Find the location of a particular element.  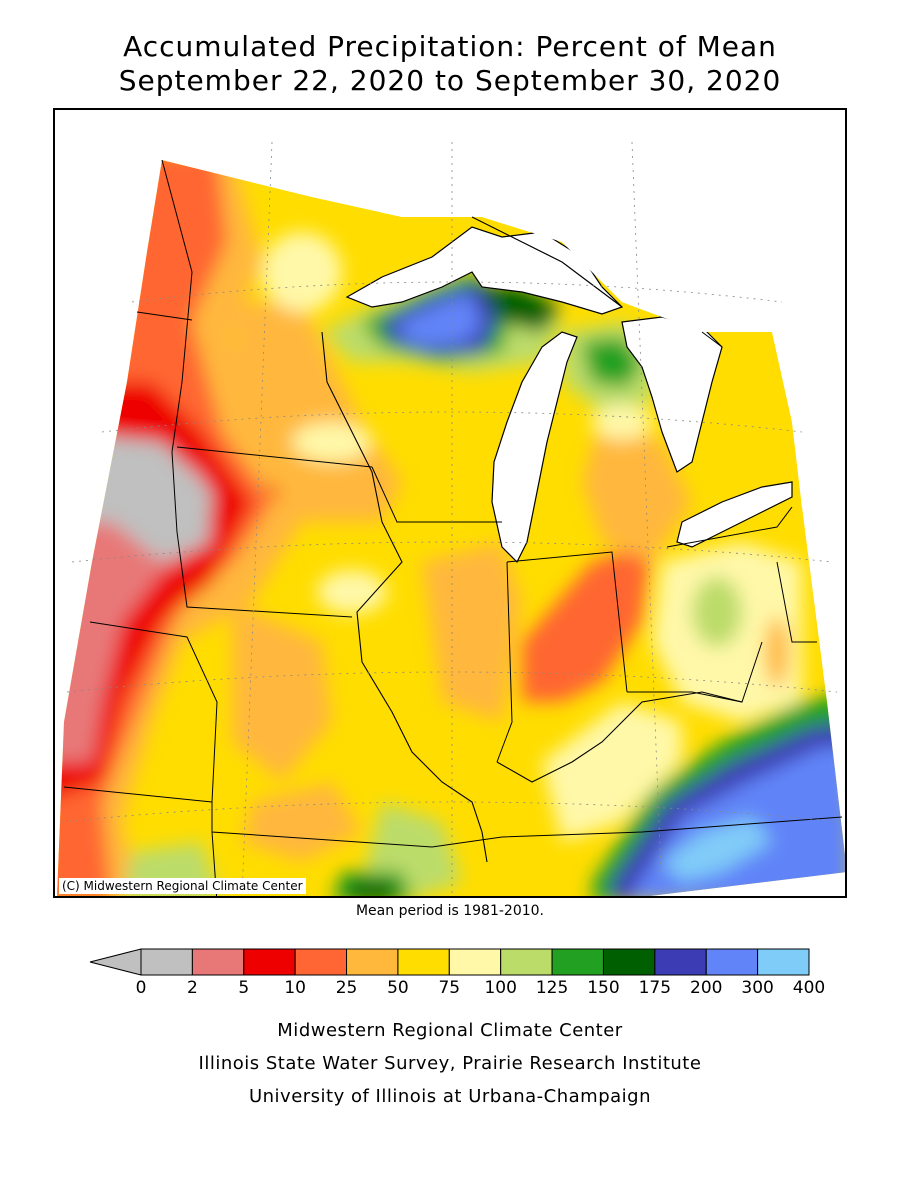

legend-tick-label: 300 is located at coordinates (757, 988).